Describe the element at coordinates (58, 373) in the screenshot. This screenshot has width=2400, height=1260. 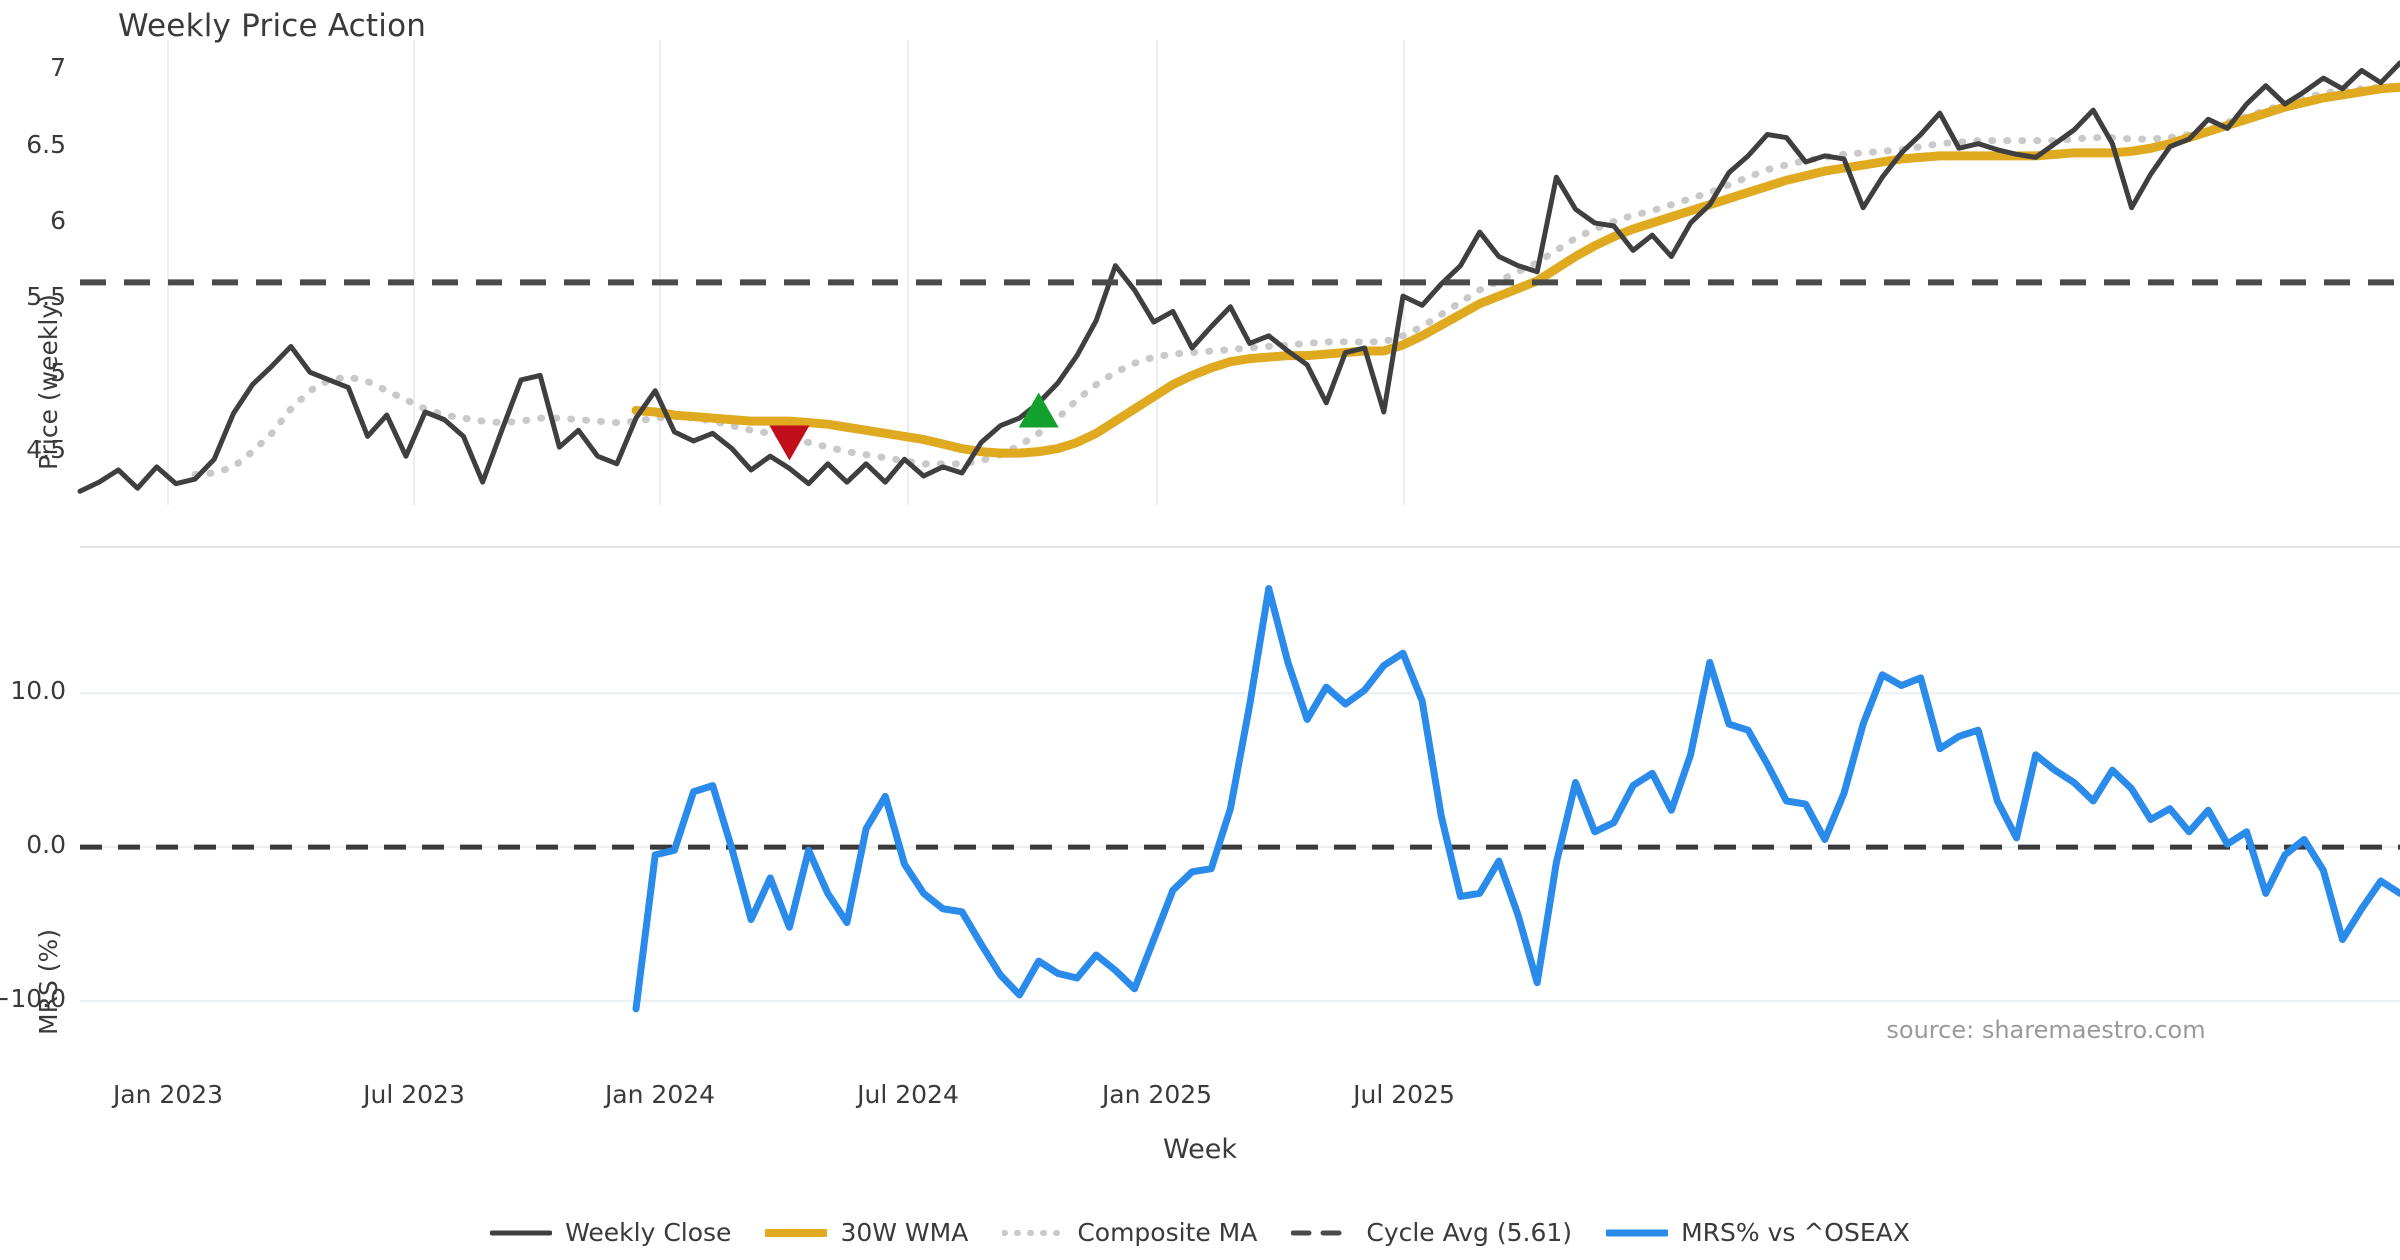
I see `price-ytick: 5` at that location.